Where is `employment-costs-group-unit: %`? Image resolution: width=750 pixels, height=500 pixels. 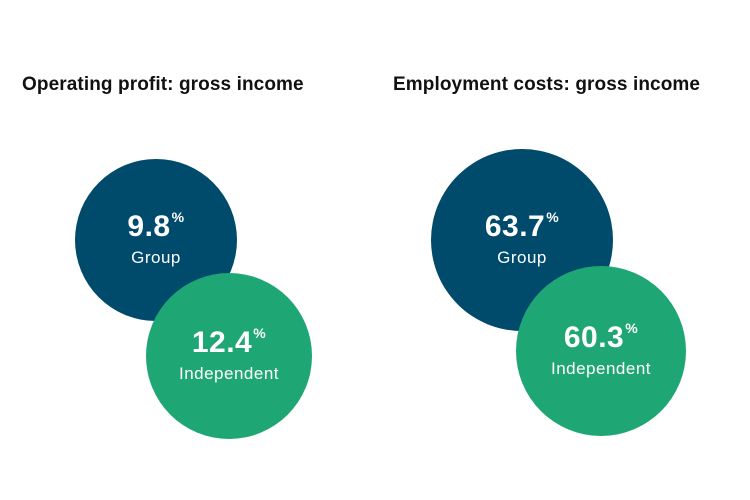
employment-costs-group-unit: % is located at coordinates (553, 217).